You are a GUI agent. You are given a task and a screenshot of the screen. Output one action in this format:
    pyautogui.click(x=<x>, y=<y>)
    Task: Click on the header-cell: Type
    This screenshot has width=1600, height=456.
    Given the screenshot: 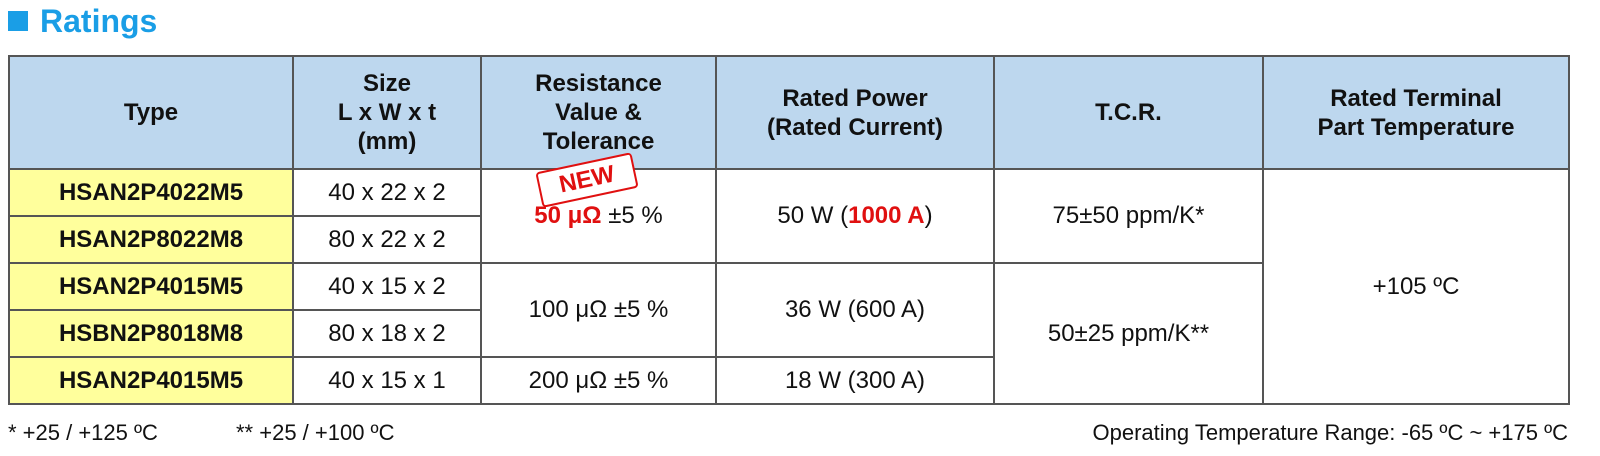 What is the action you would take?
    pyautogui.click(x=151, y=112)
    